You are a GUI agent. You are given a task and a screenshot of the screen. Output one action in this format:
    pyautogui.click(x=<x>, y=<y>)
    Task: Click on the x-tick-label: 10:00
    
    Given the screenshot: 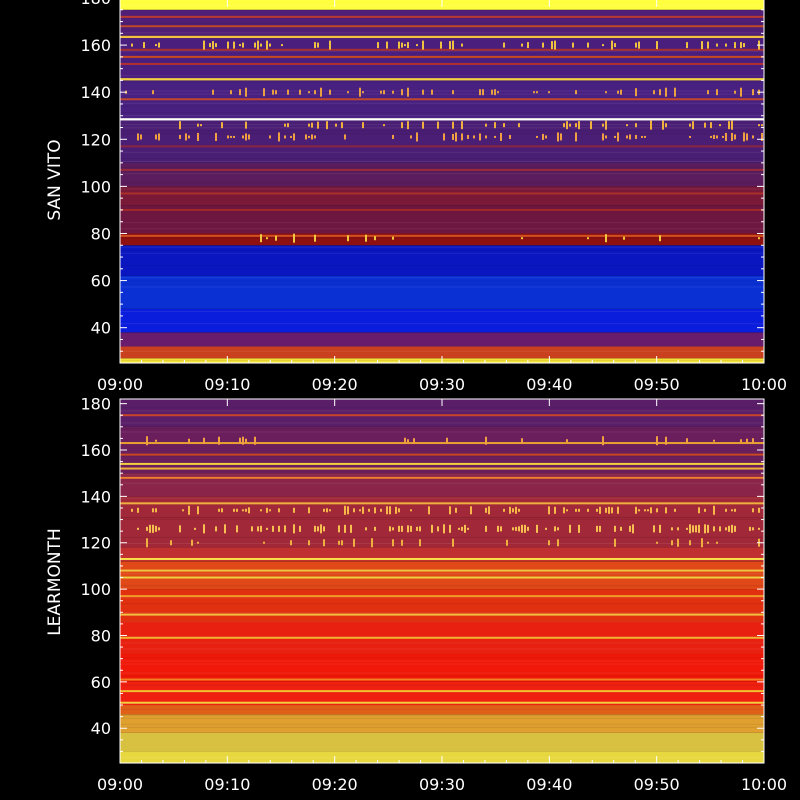 What is the action you would take?
    pyautogui.click(x=764, y=784)
    